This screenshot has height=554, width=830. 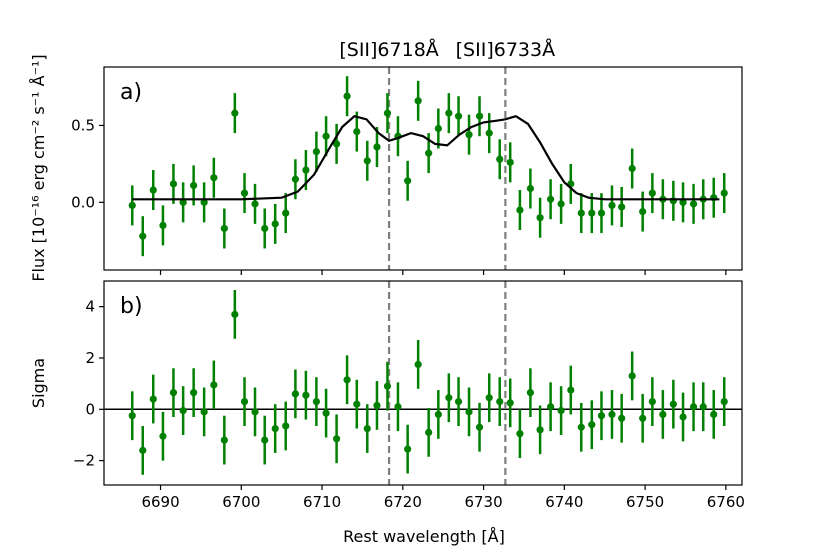 What do you see at coordinates (83, 125) in the screenshot?
I see `y-tick-label: 0.5` at bounding box center [83, 125].